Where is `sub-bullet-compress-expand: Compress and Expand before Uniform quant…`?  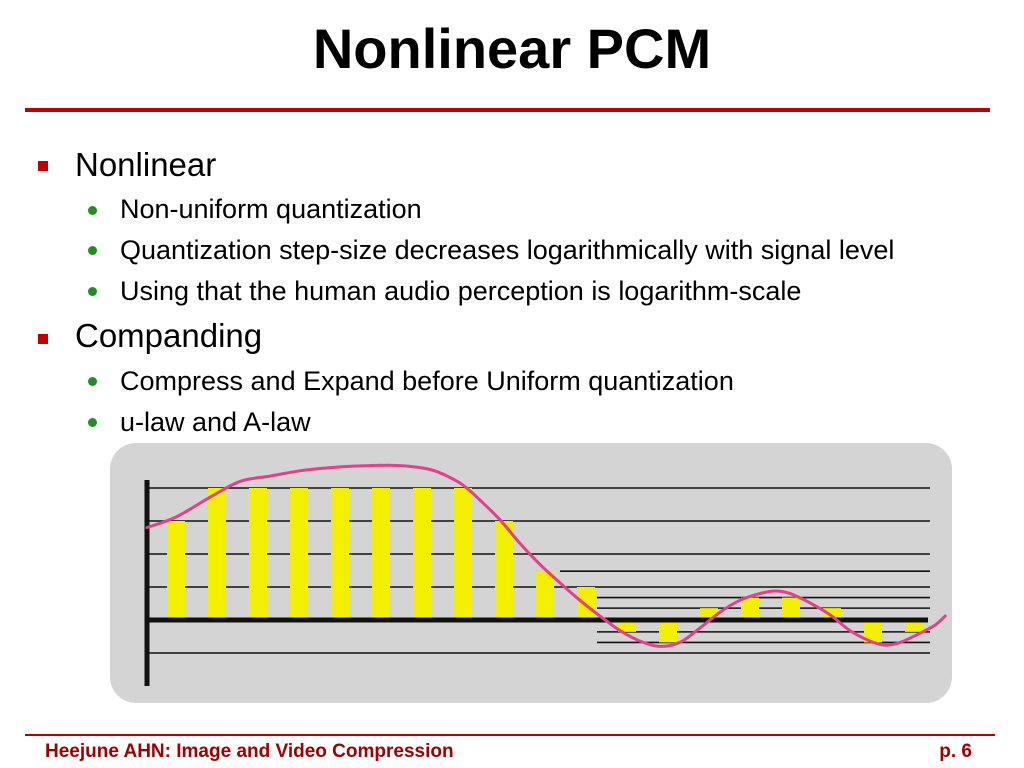 sub-bullet-compress-expand: Compress and Expand before Uniform quant… is located at coordinates (427, 381).